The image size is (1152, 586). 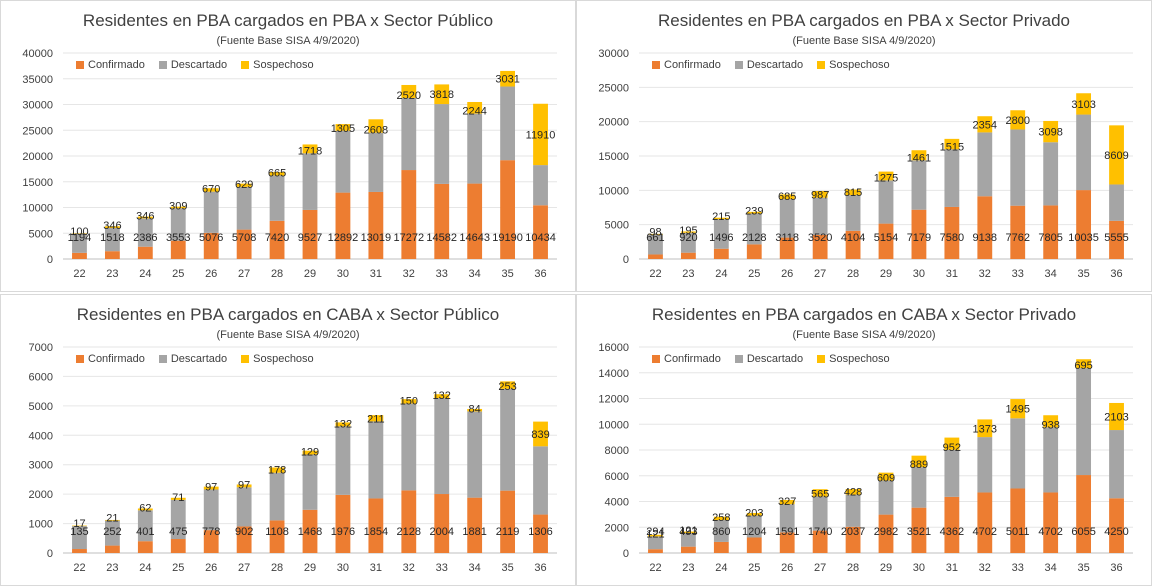 I want to click on data-label-confirmado: 2982, so click(x=886, y=532).